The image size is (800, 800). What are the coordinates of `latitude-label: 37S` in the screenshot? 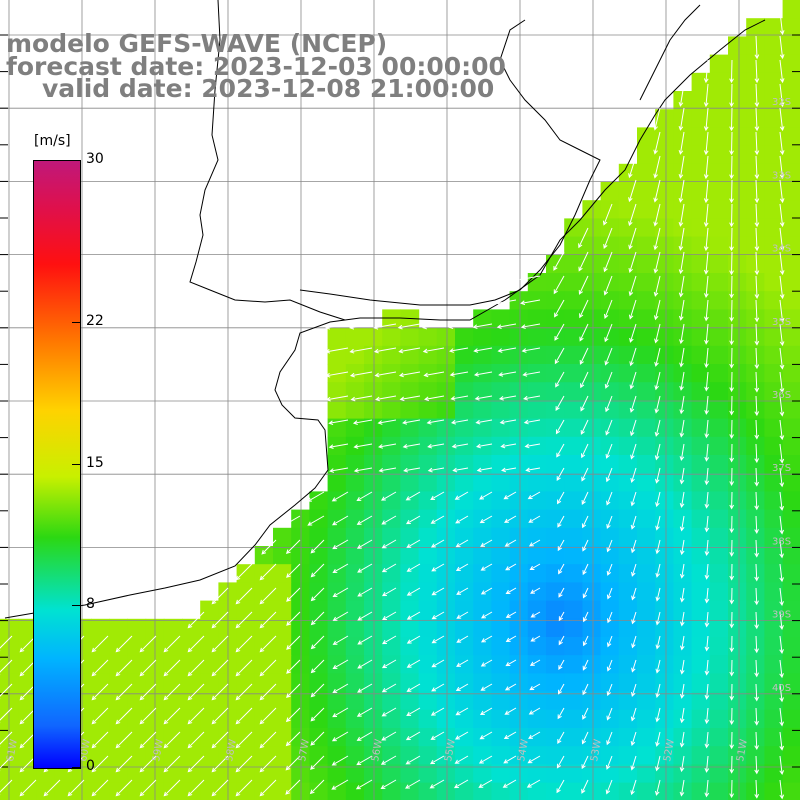 It's located at (781, 468).